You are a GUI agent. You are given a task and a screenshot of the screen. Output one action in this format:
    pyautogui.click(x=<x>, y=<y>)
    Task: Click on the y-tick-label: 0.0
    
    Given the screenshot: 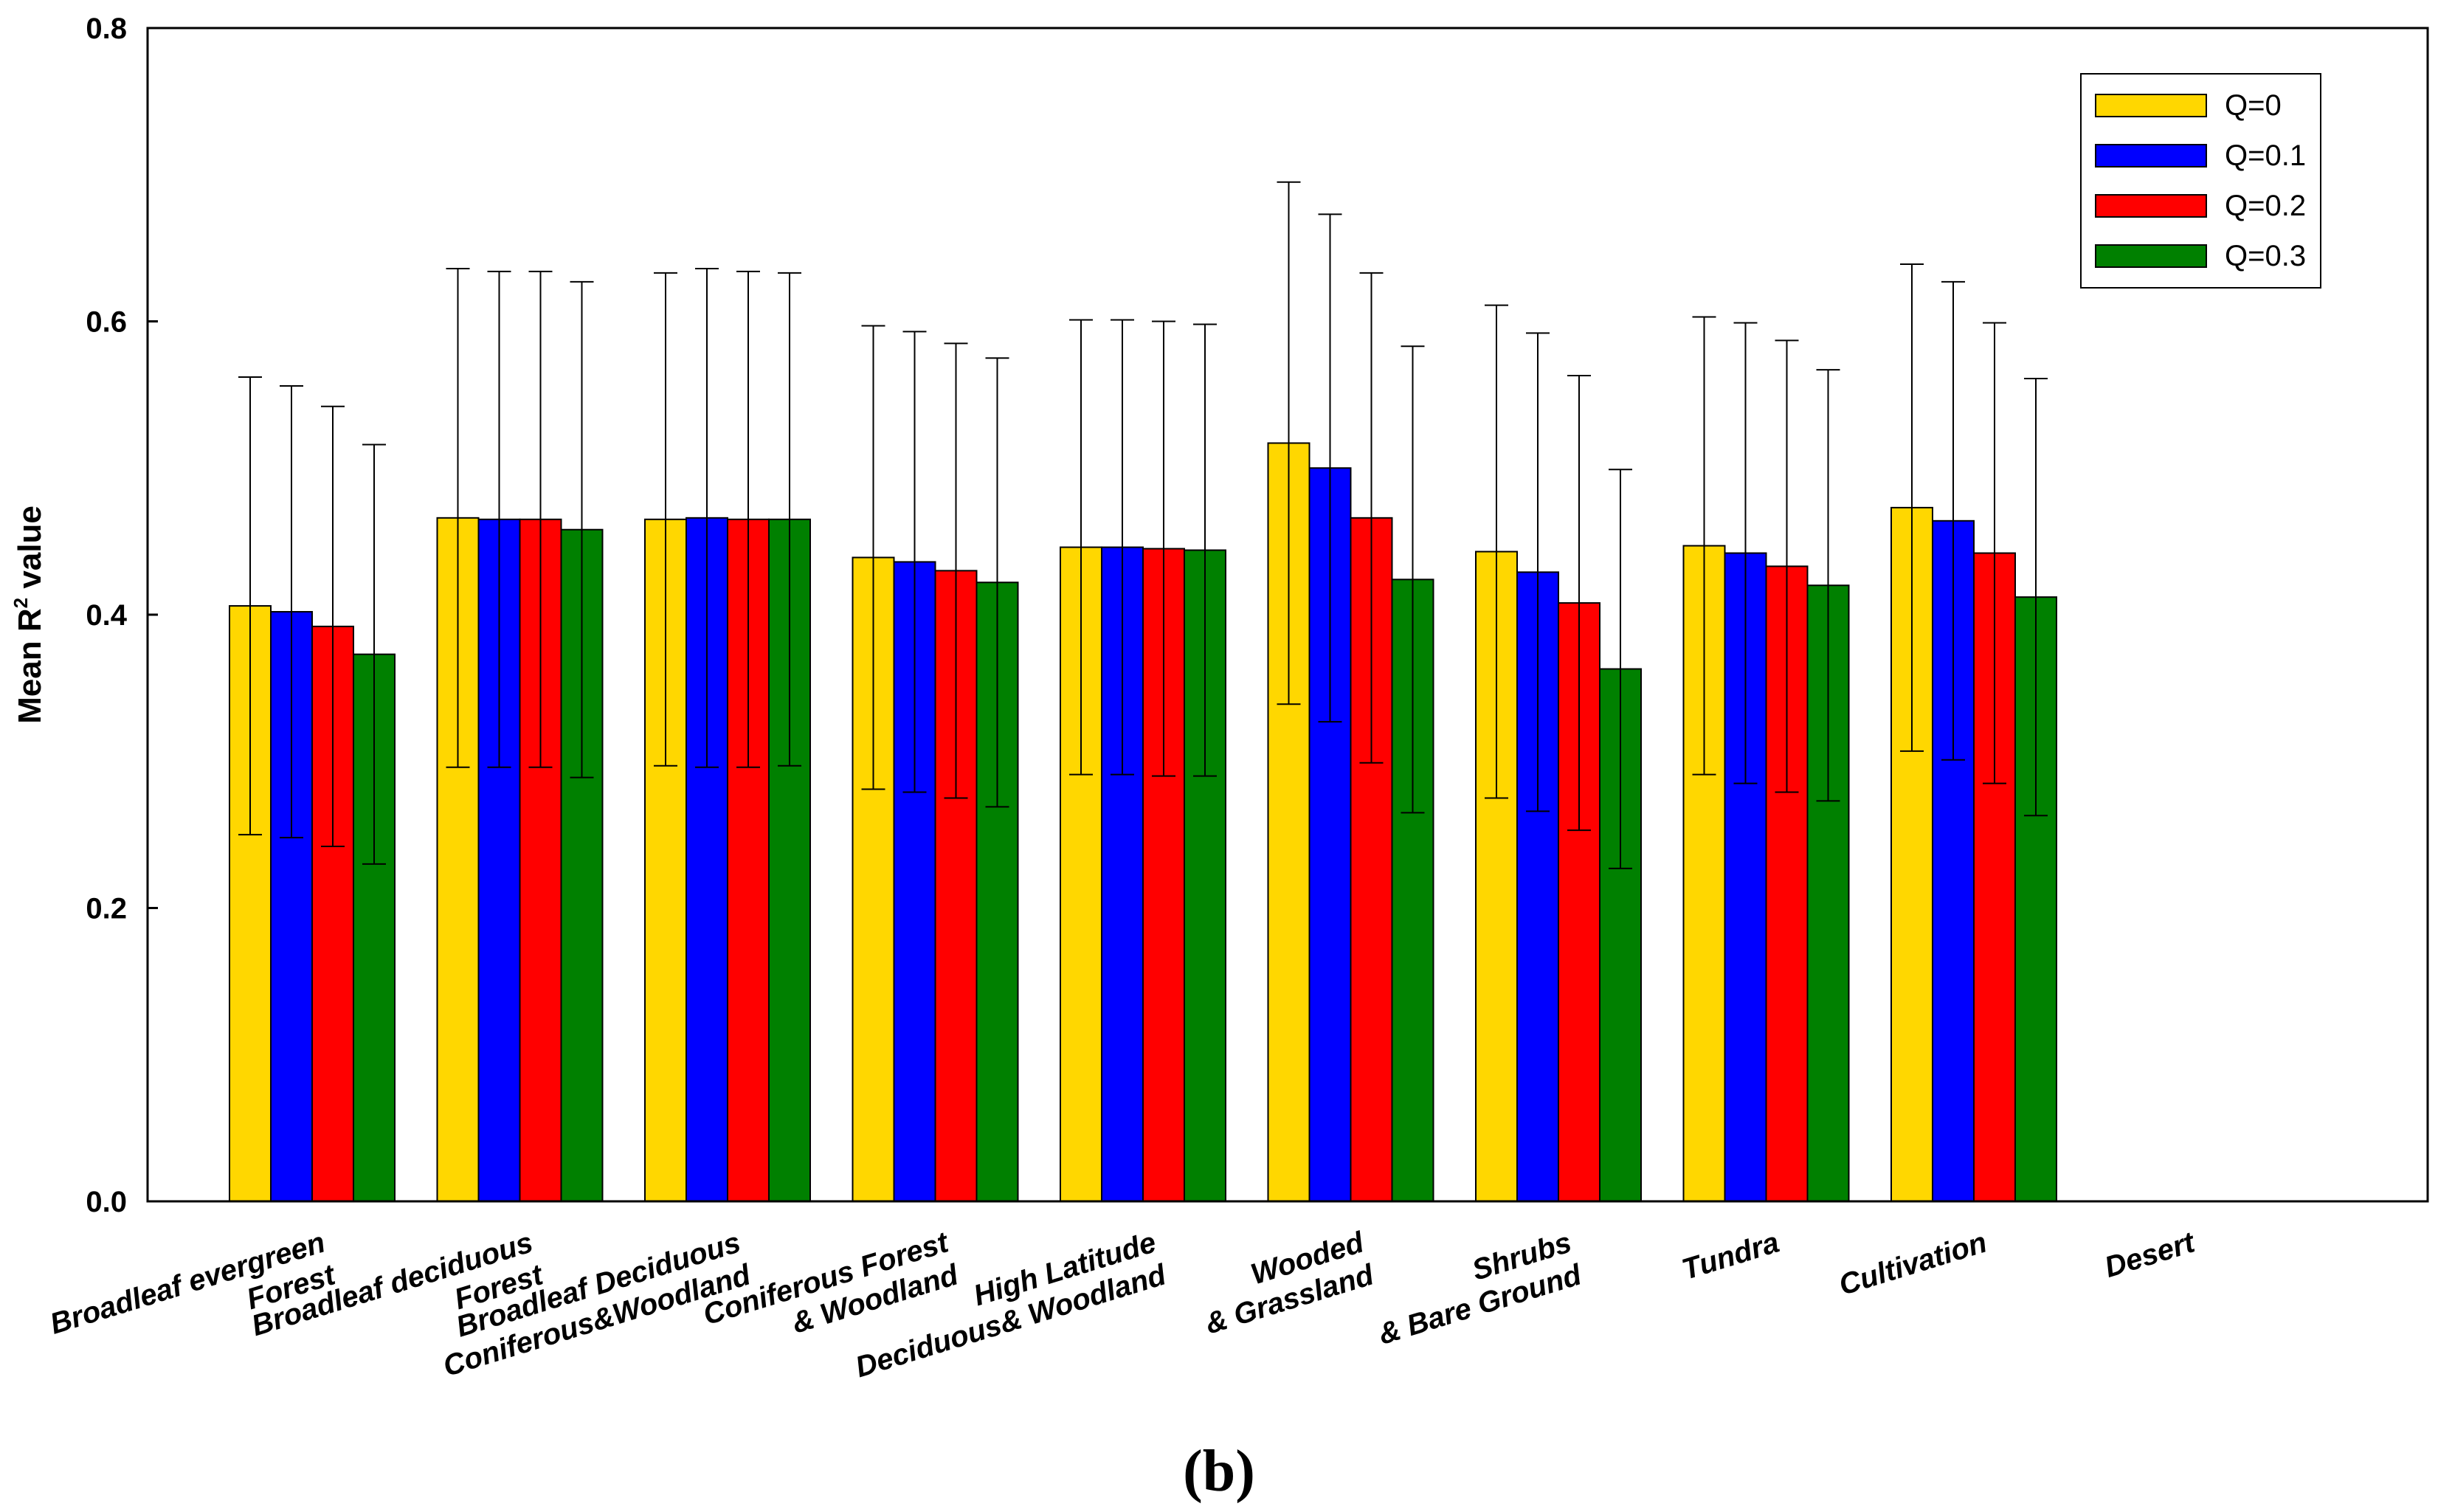 What is the action you would take?
    pyautogui.click(x=106, y=1202)
    